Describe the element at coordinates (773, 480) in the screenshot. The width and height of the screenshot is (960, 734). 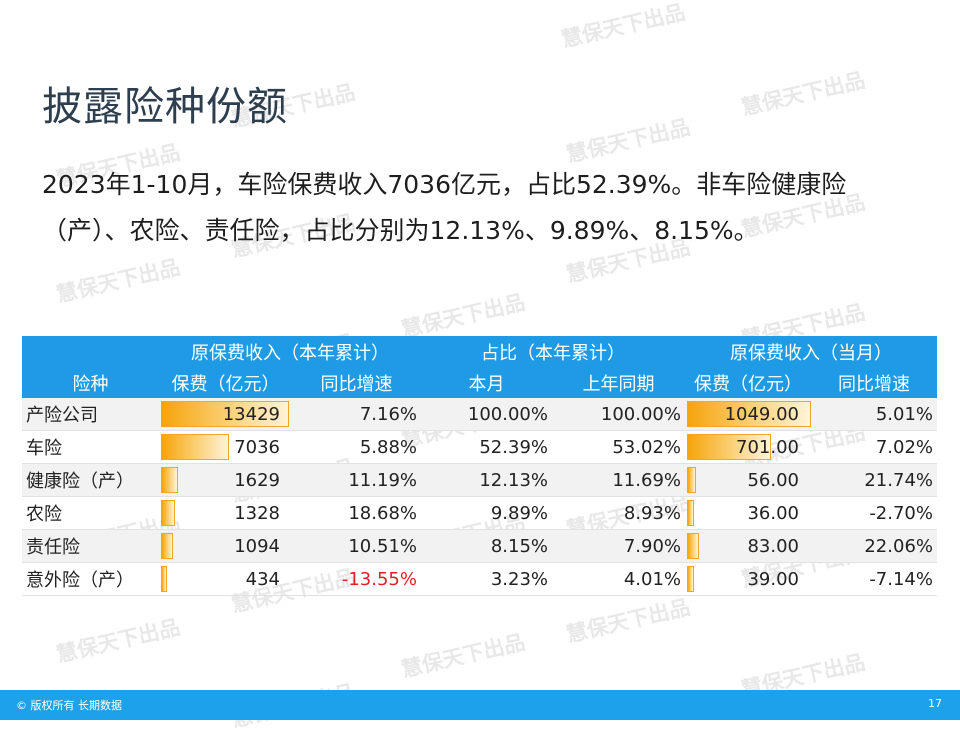
I see `monthly-premium-value: 56.00` at that location.